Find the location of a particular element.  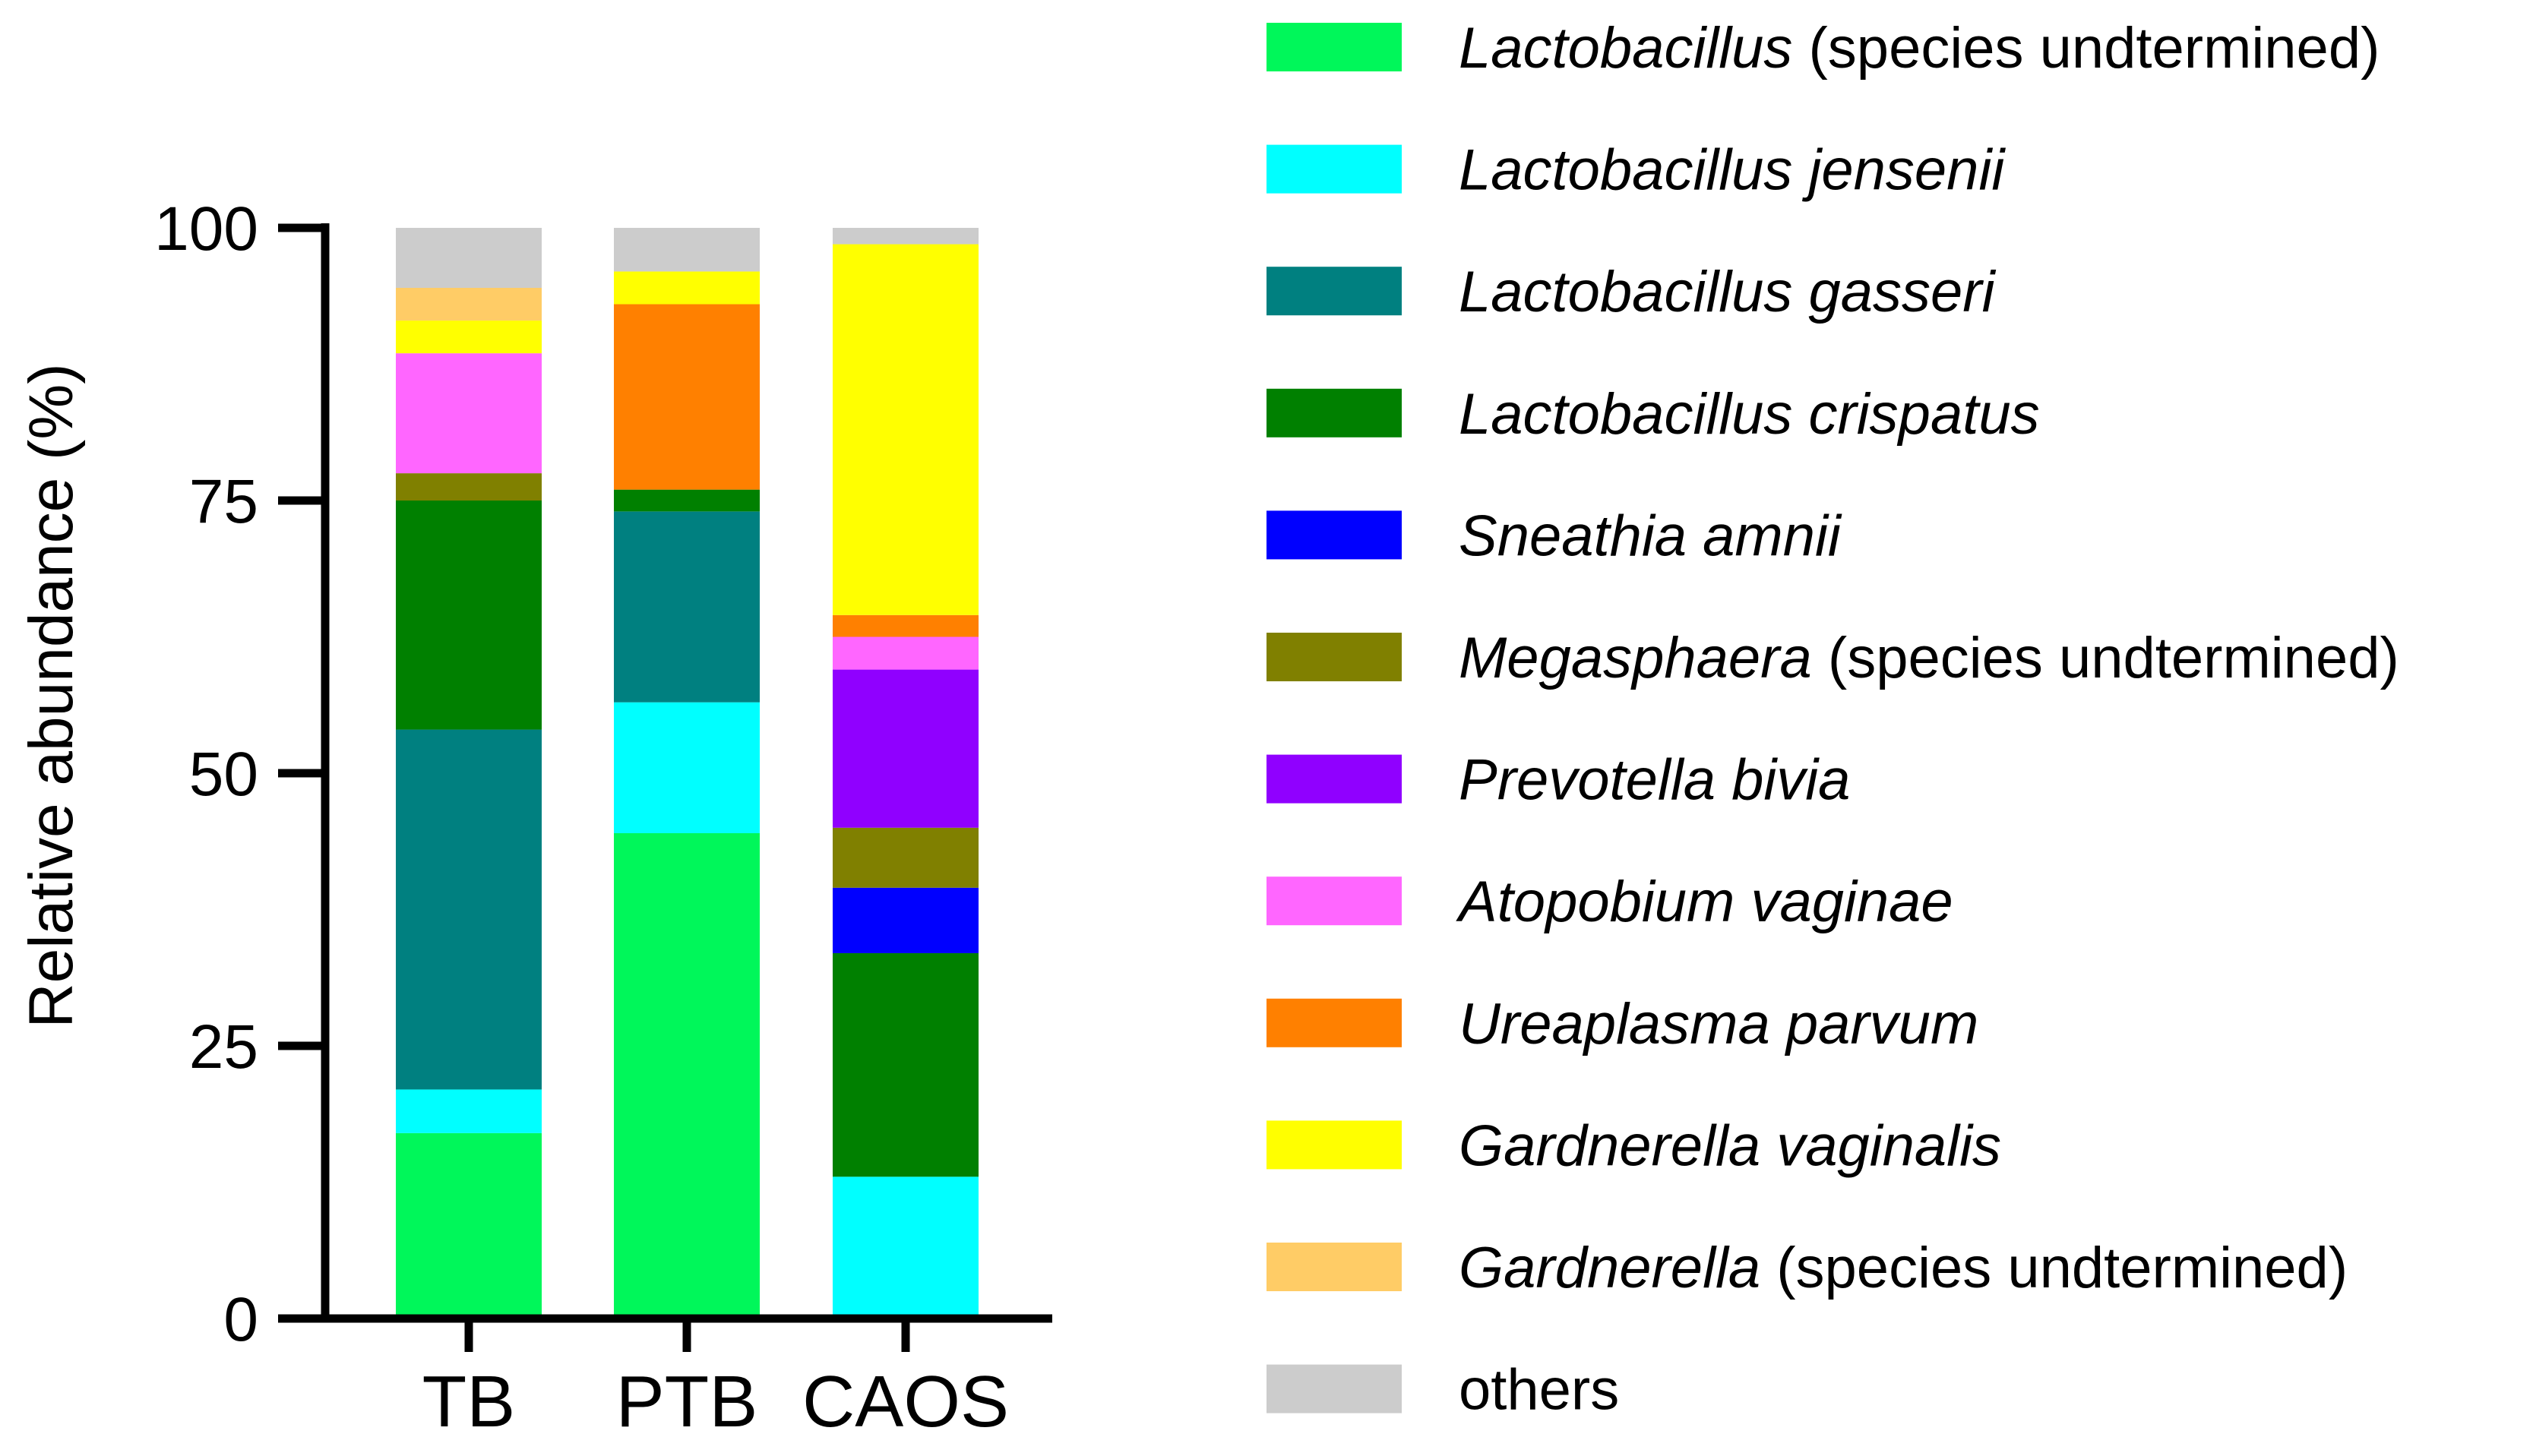

y-ticks: 0 25 50 75 100 is located at coordinates (239, 774).